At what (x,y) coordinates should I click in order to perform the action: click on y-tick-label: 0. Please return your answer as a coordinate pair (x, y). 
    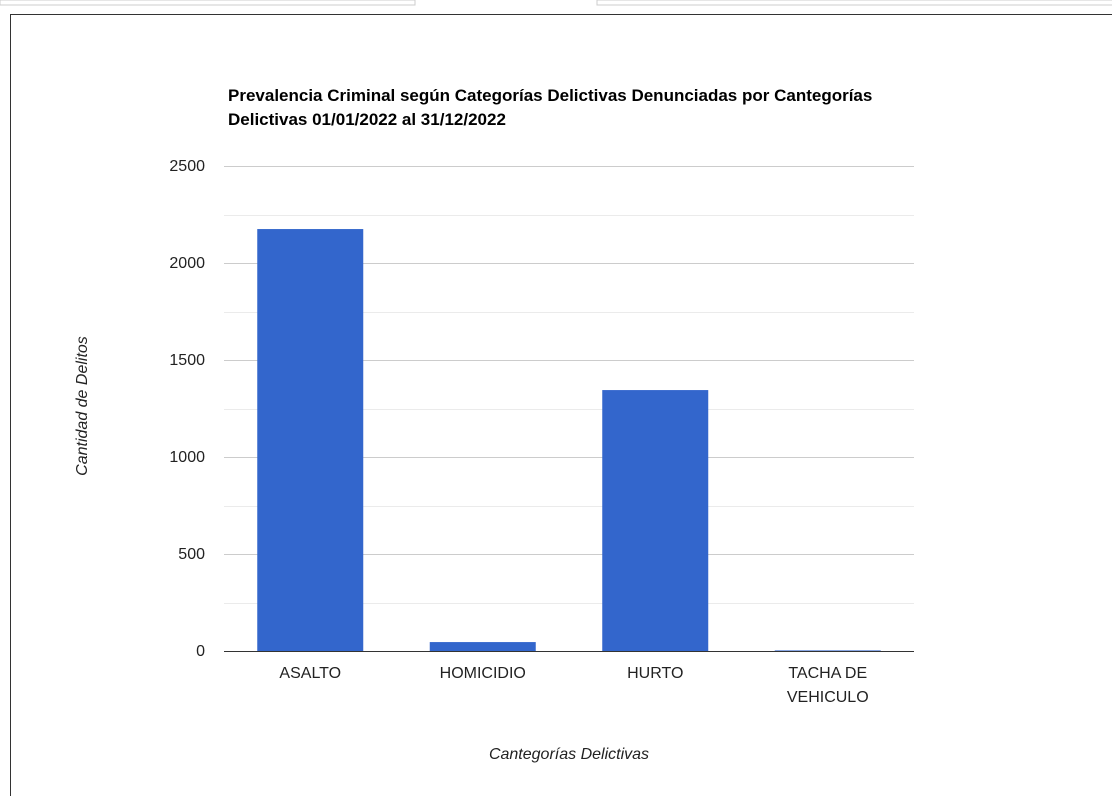
    Looking at the image, I should click on (200, 651).